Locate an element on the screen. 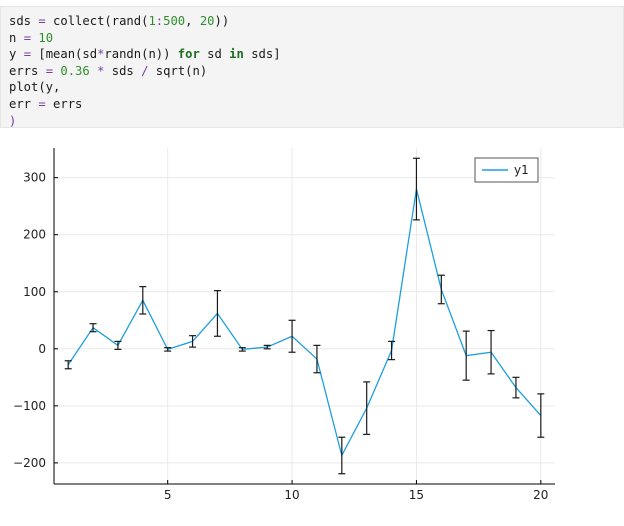  code-token: )) is located at coordinates (222, 21).